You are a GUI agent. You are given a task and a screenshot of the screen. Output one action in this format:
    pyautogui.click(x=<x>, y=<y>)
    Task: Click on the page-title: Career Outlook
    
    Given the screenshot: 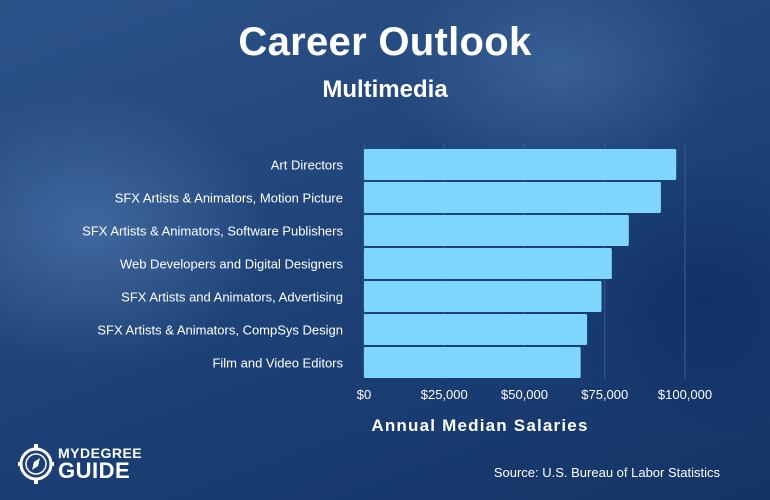 What is the action you would take?
    pyautogui.click(x=385, y=42)
    